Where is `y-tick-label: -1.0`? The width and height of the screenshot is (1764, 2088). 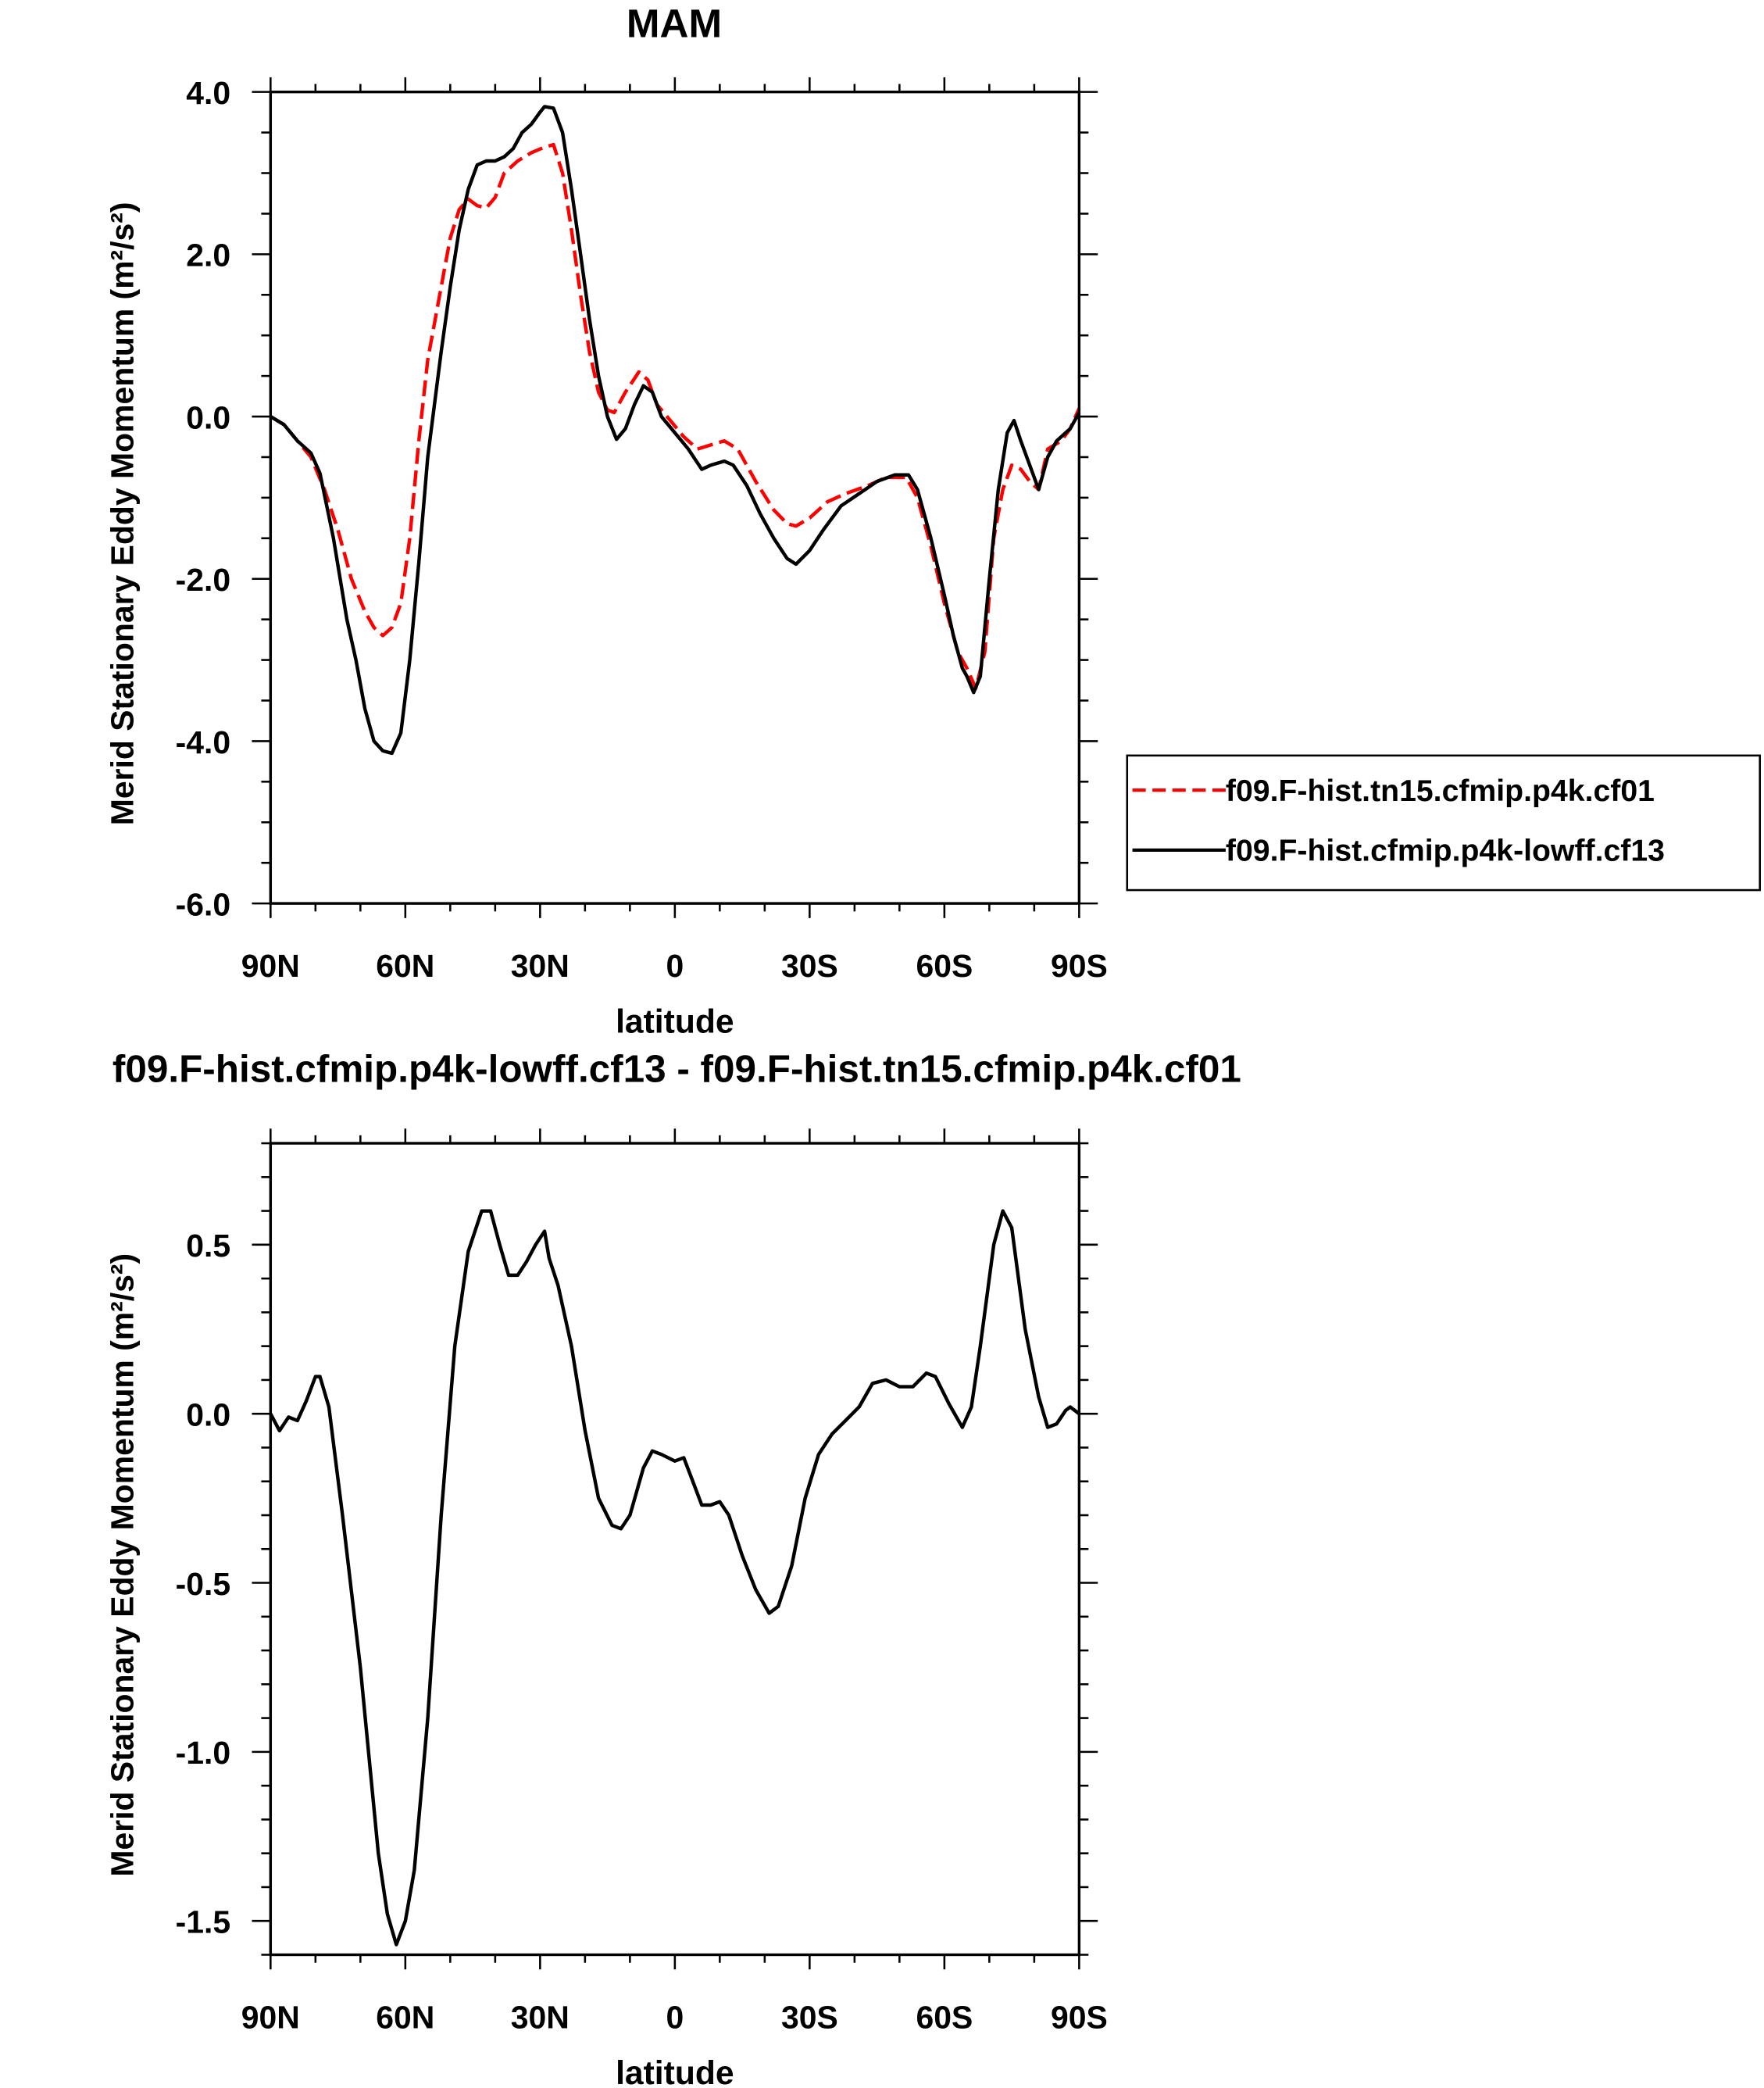
y-tick-label: -1.0 is located at coordinates (204, 1753).